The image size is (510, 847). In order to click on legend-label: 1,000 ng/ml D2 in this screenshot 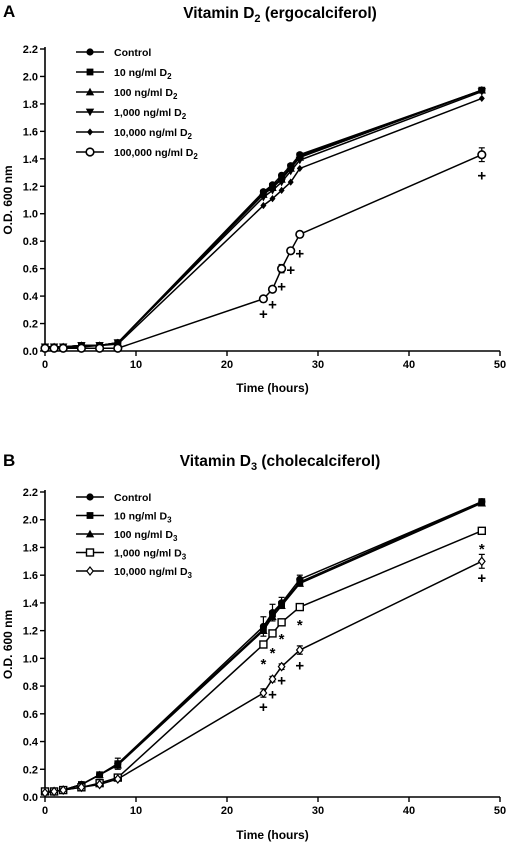, I will do `click(150, 114)`.